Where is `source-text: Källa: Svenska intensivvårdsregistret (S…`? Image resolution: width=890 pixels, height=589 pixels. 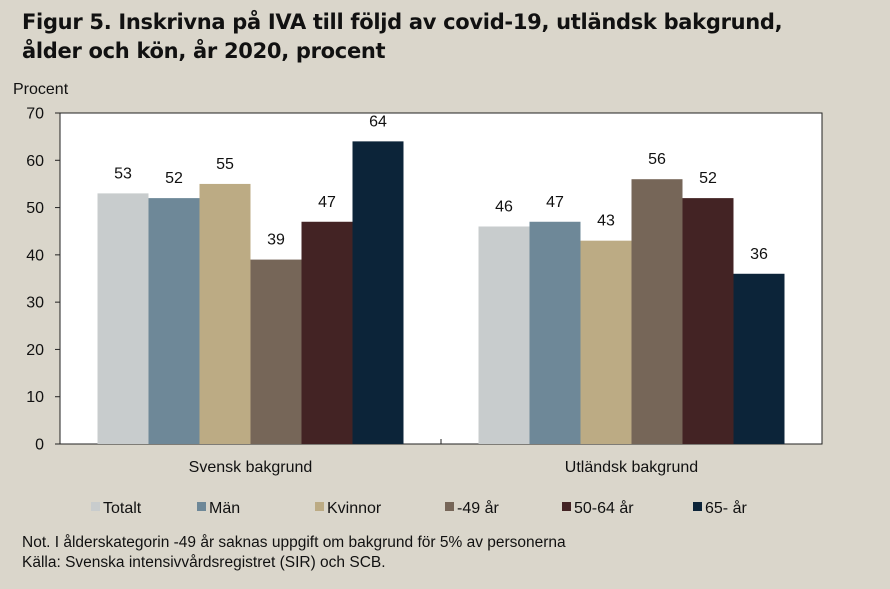
source-text: Källa: Svenska intensivvårdsregistret (S… is located at coordinates (204, 562).